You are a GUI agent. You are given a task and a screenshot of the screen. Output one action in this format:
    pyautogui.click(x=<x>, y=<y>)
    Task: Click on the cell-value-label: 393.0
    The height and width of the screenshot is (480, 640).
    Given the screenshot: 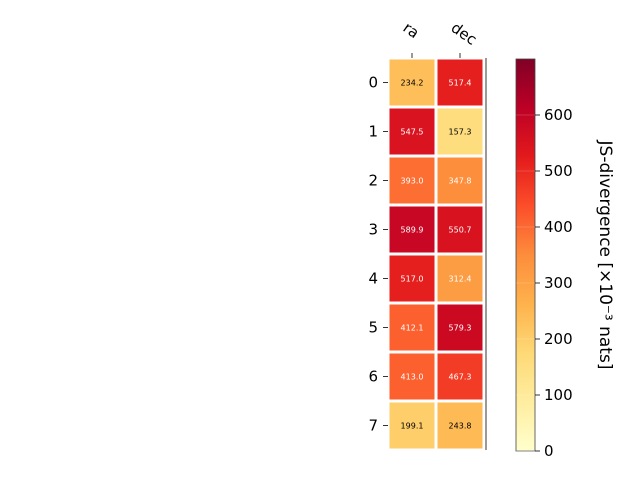 What is the action you would take?
    pyautogui.click(x=412, y=181)
    